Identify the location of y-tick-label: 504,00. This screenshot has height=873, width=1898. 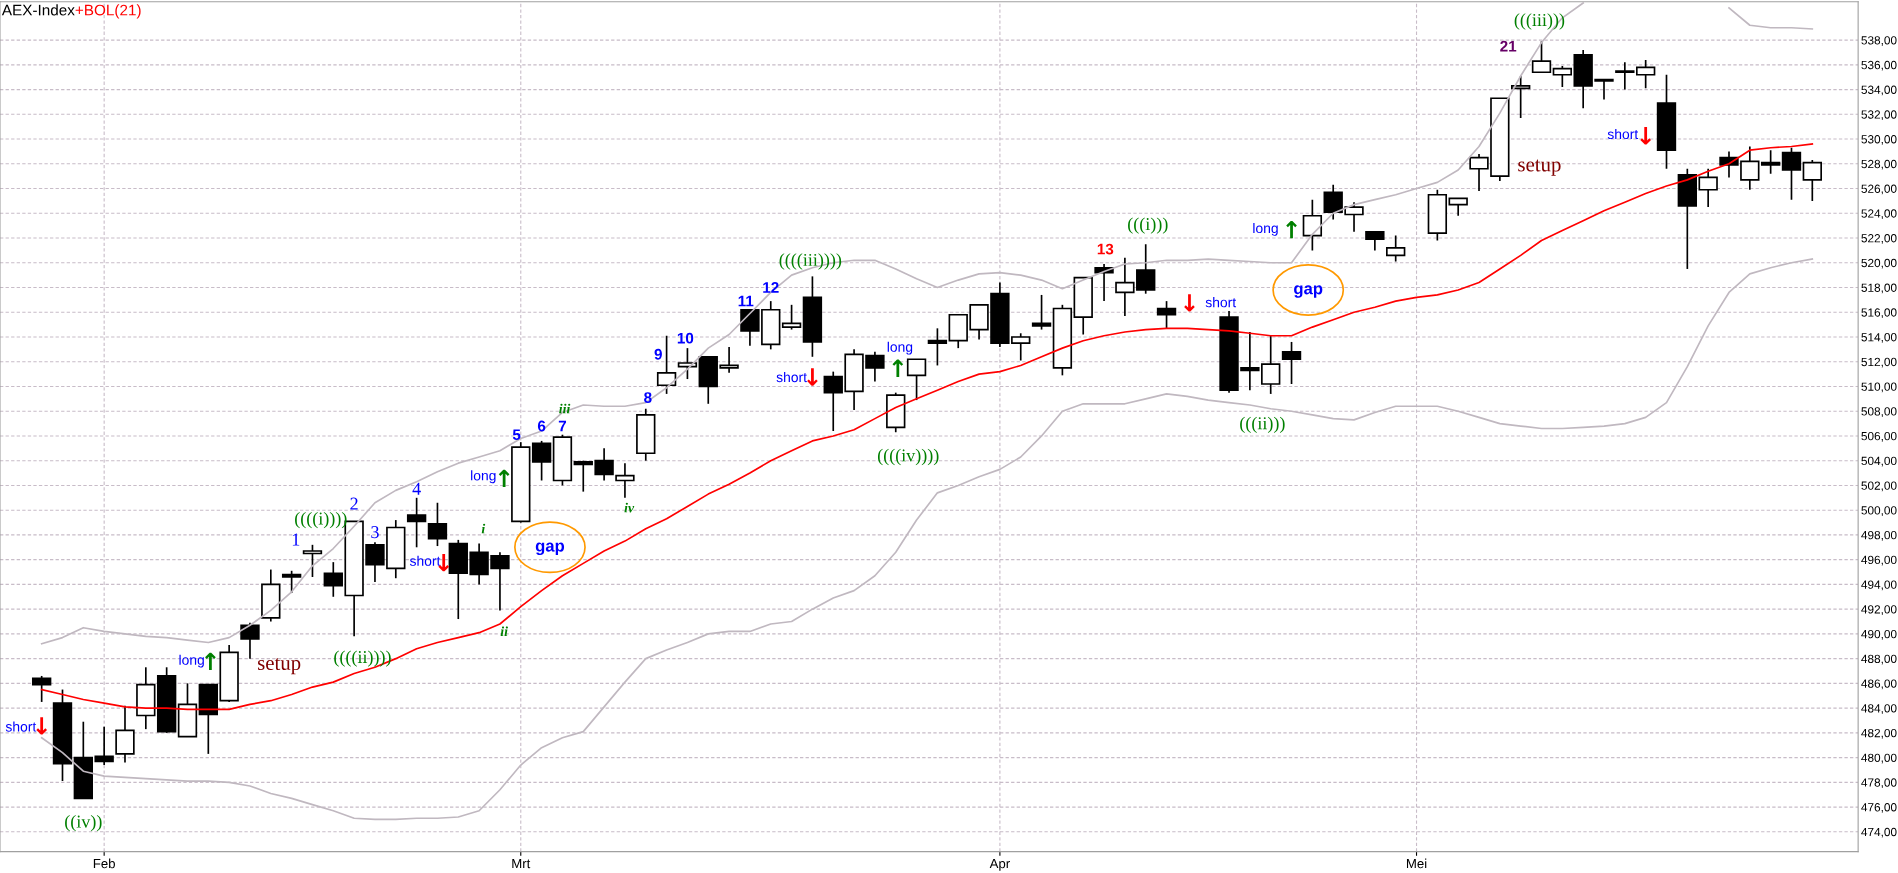
(1879, 461).